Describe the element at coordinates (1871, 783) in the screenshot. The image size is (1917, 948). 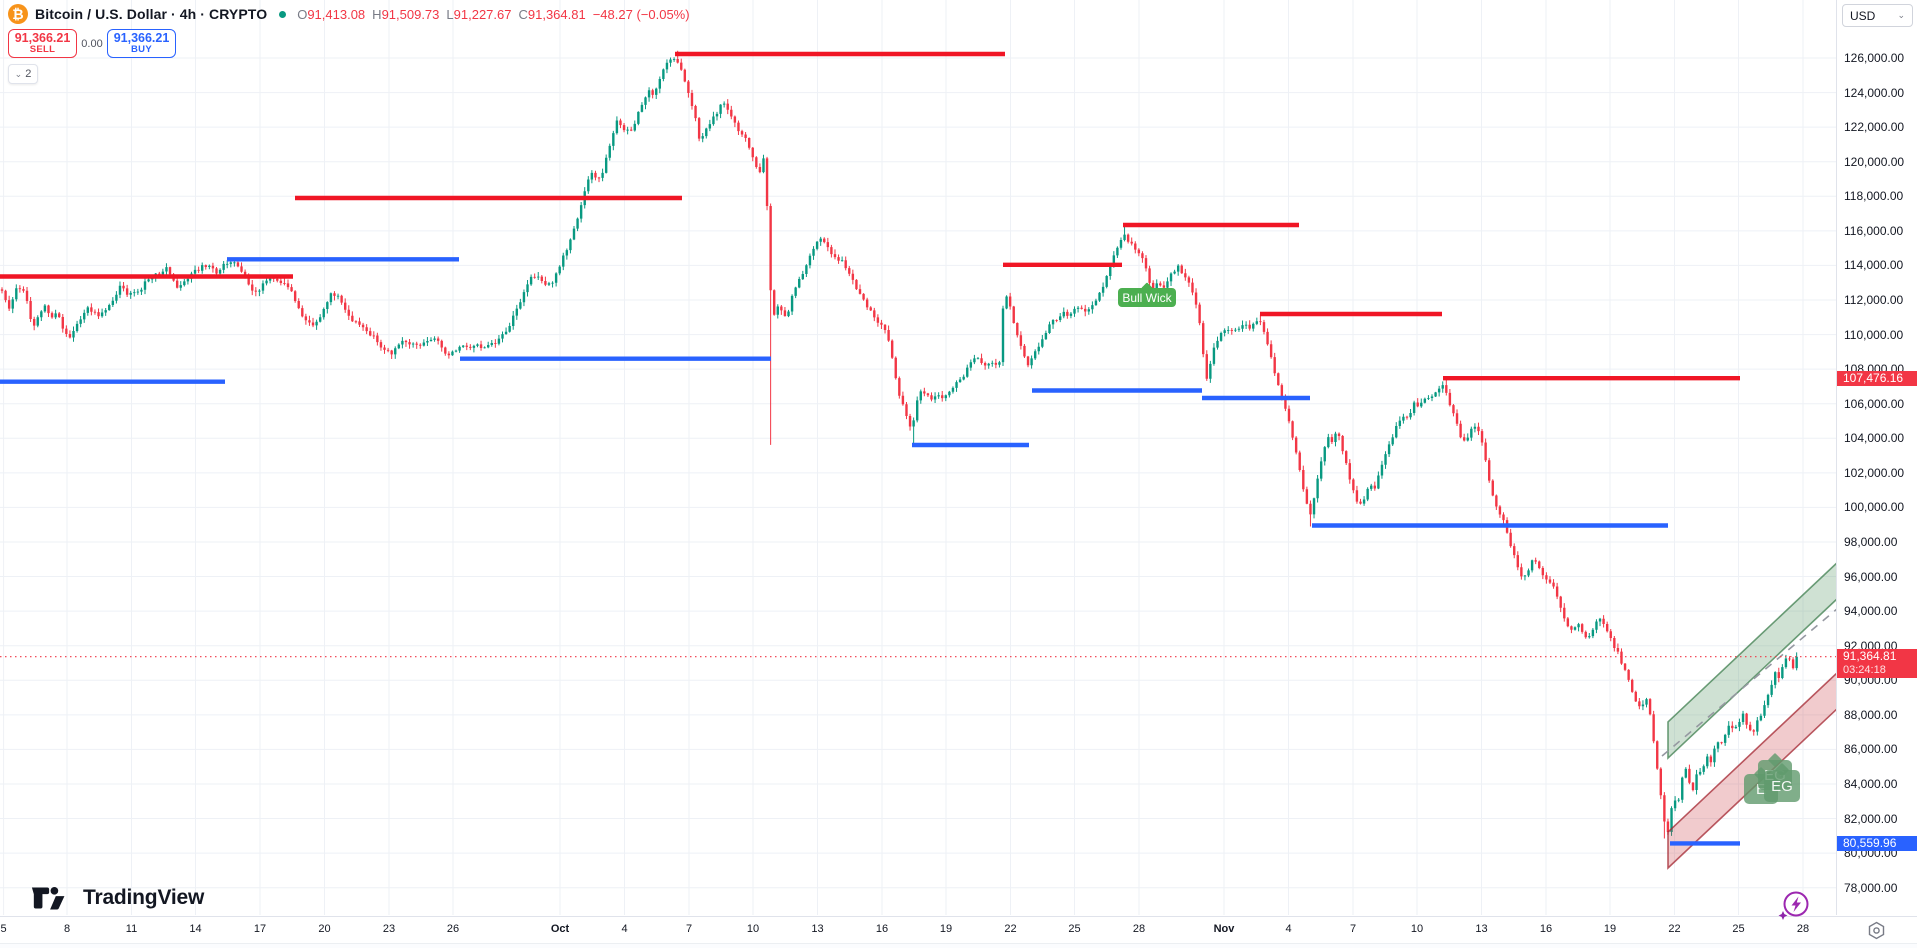
I see `price-tick-label: 84,000.00` at that location.